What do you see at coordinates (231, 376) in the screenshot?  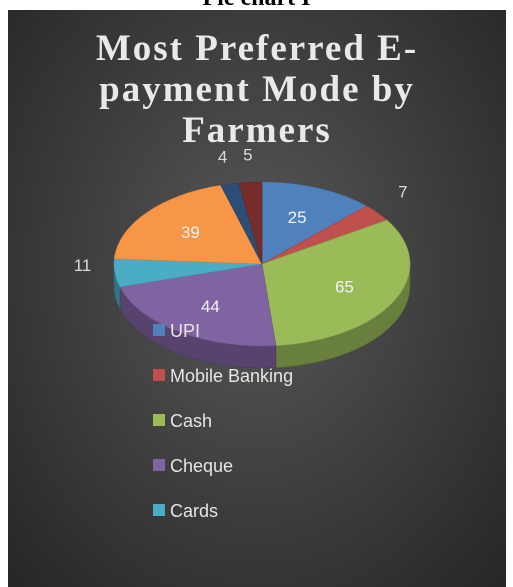 I see `legend-label-mobile-banking: Mobile Banking` at bounding box center [231, 376].